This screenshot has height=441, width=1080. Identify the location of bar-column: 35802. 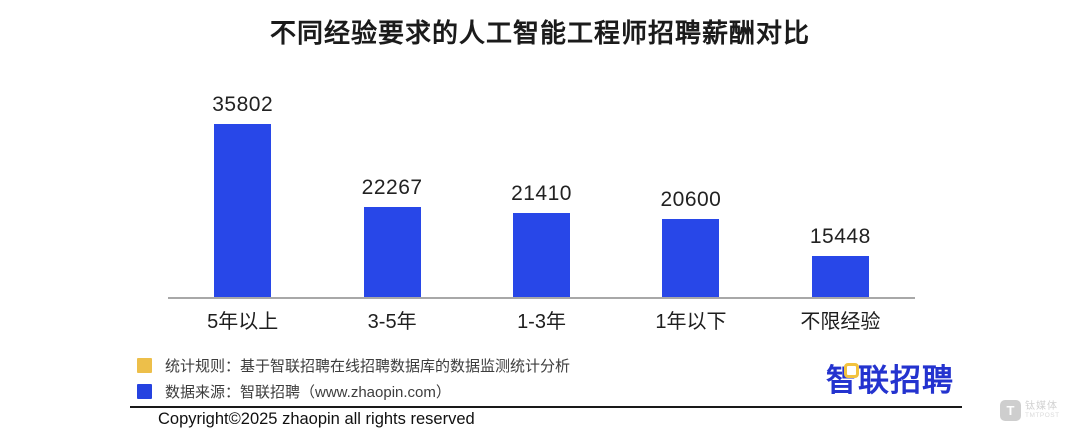
(242, 195).